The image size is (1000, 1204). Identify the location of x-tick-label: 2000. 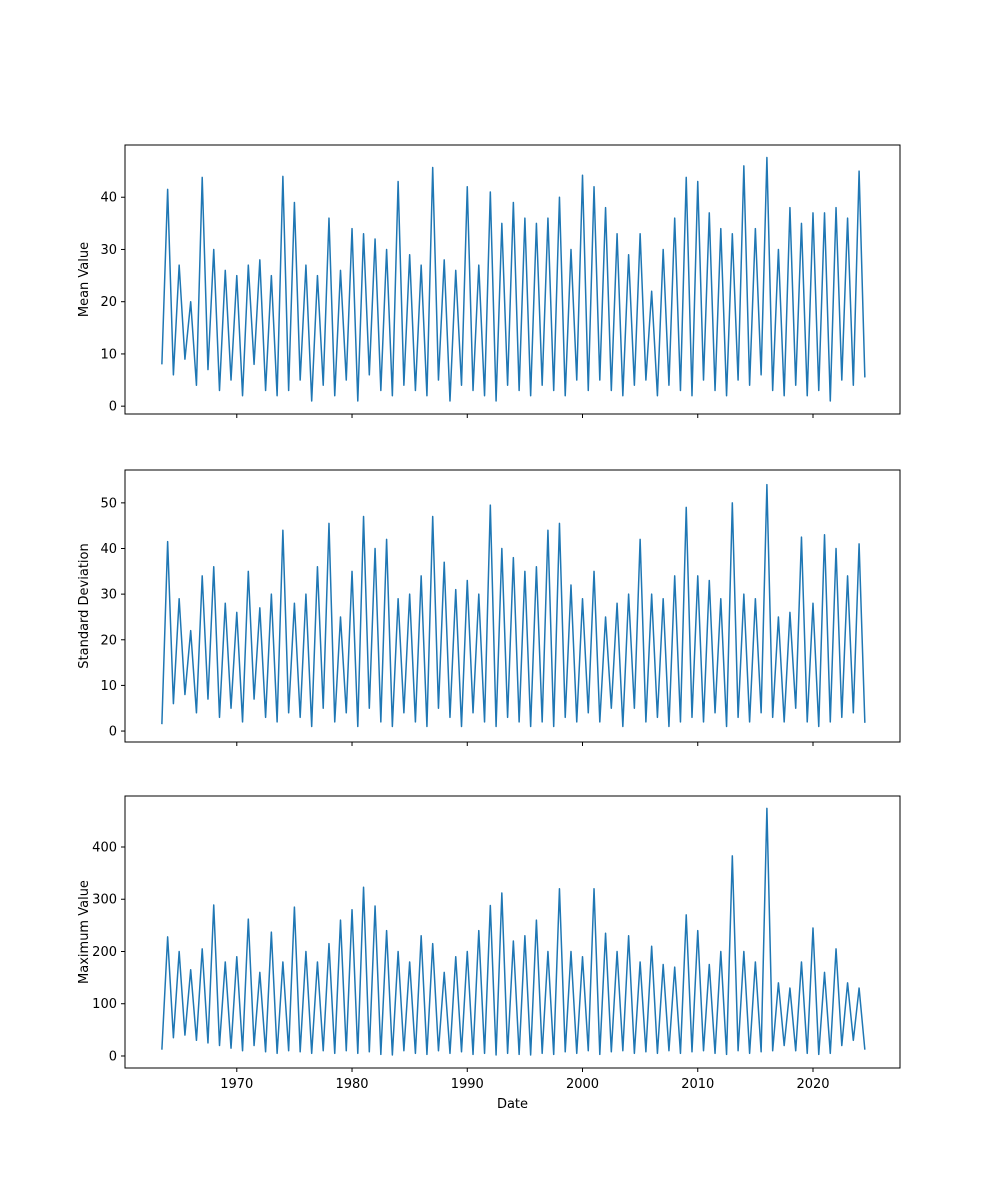
(582, 1084).